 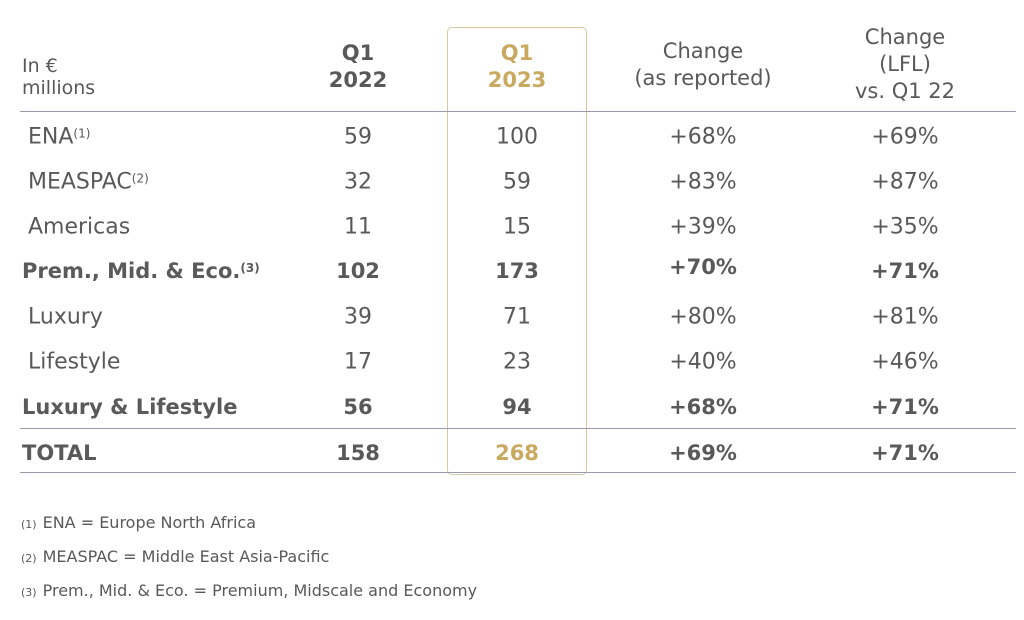 I want to click on cell-q1-2023: 94, so click(x=517, y=406).